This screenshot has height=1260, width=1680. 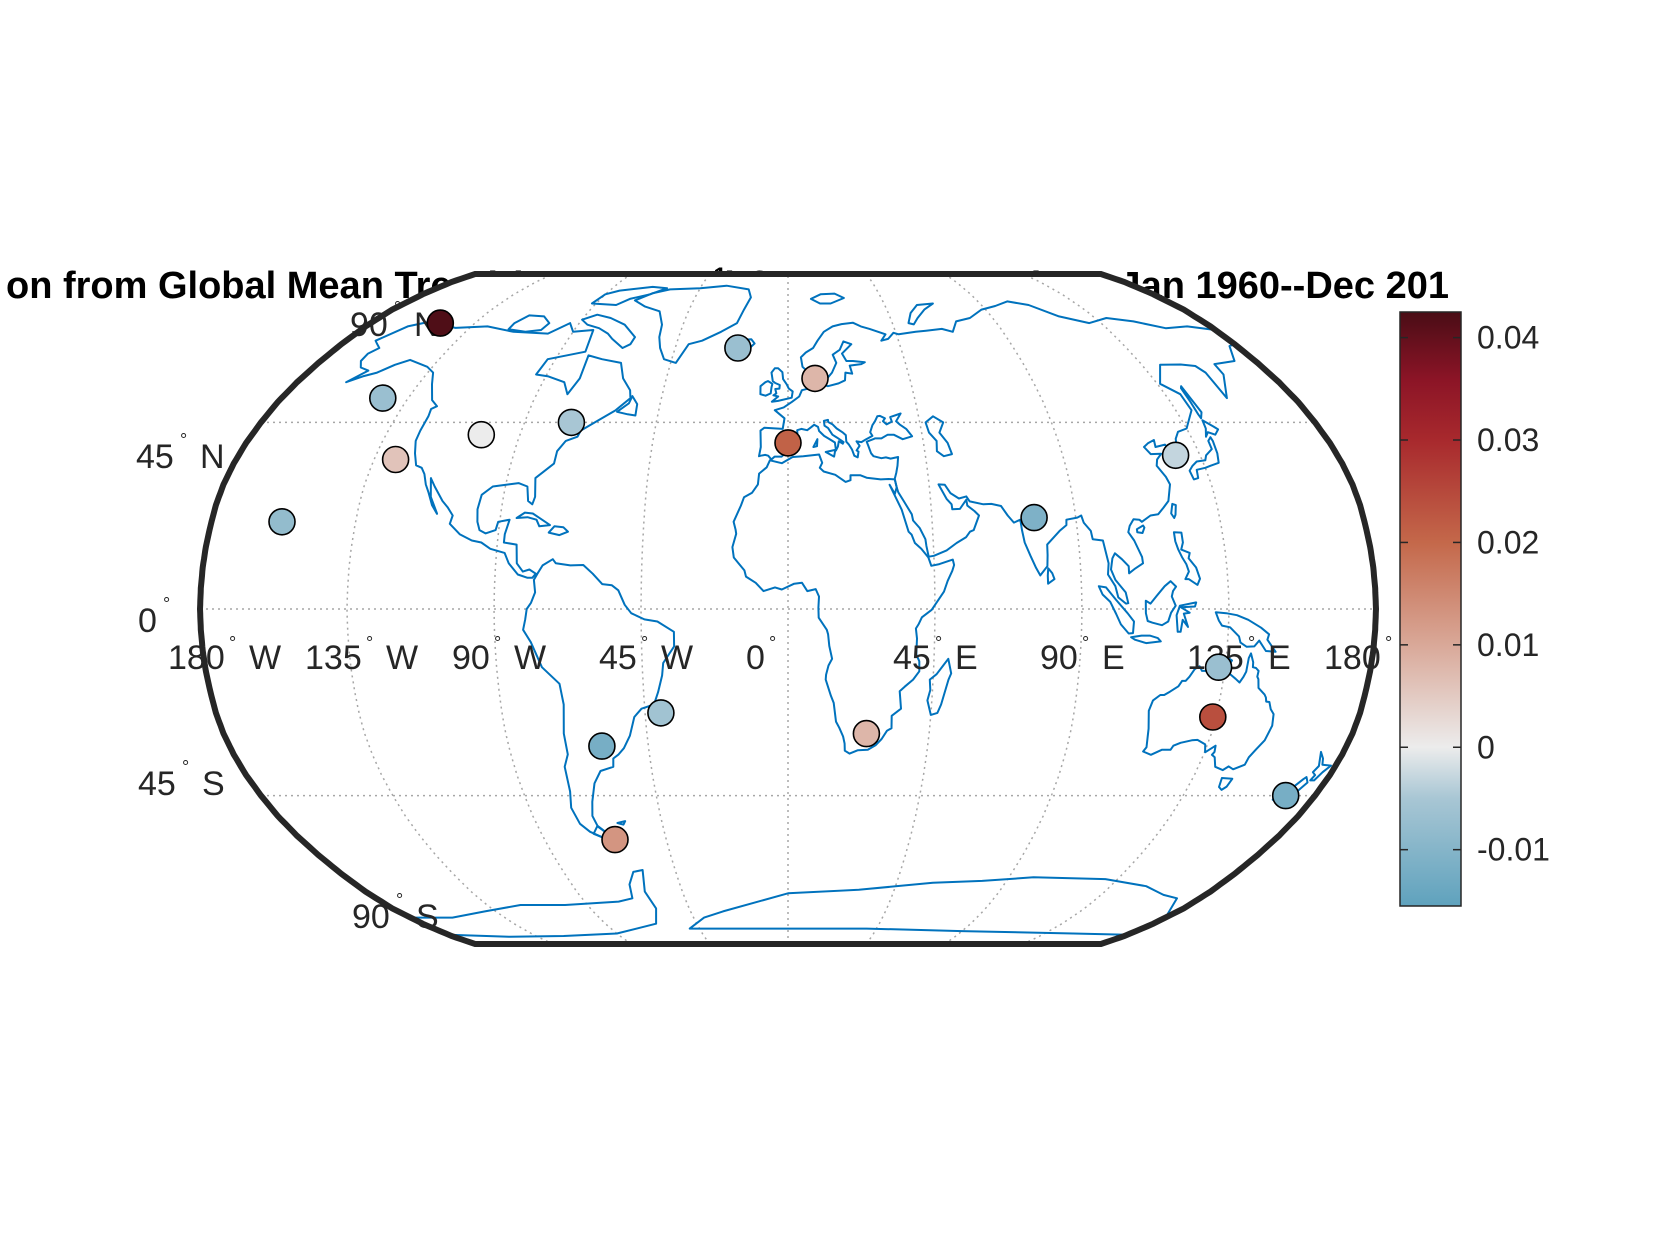 I want to click on lat-label: 45 ° N, so click(x=180, y=453).